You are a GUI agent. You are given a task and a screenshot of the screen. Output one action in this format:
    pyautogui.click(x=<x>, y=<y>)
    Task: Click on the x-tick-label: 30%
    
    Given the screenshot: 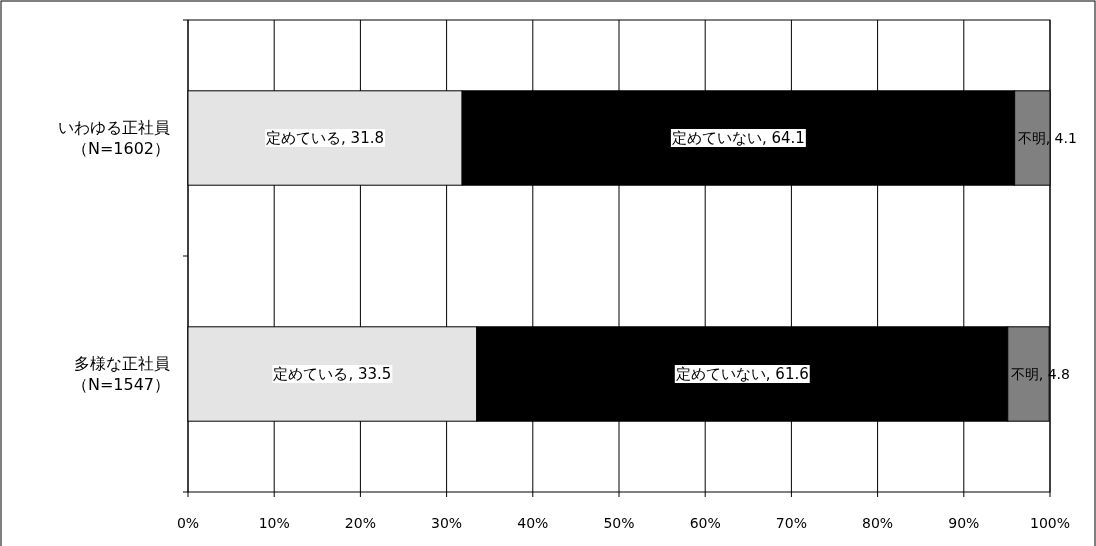 What is the action you would take?
    pyautogui.click(x=447, y=523)
    